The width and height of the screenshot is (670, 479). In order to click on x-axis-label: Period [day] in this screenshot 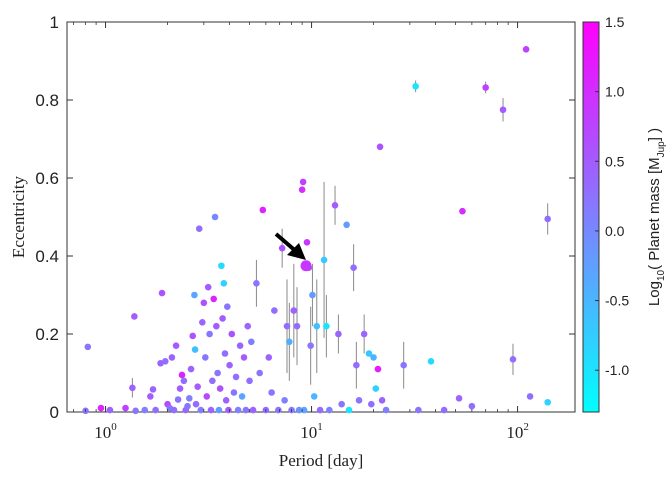, I will do `click(321, 460)`.